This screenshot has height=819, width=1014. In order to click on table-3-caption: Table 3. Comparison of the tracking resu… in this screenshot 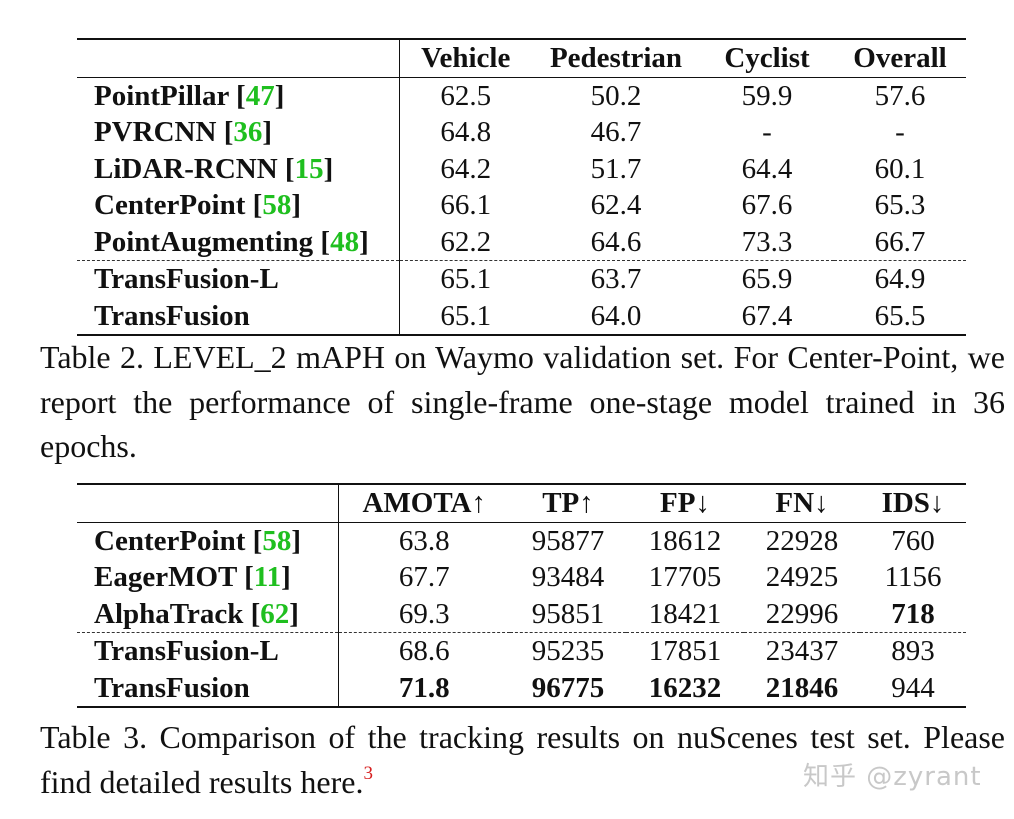, I will do `click(522, 759)`.